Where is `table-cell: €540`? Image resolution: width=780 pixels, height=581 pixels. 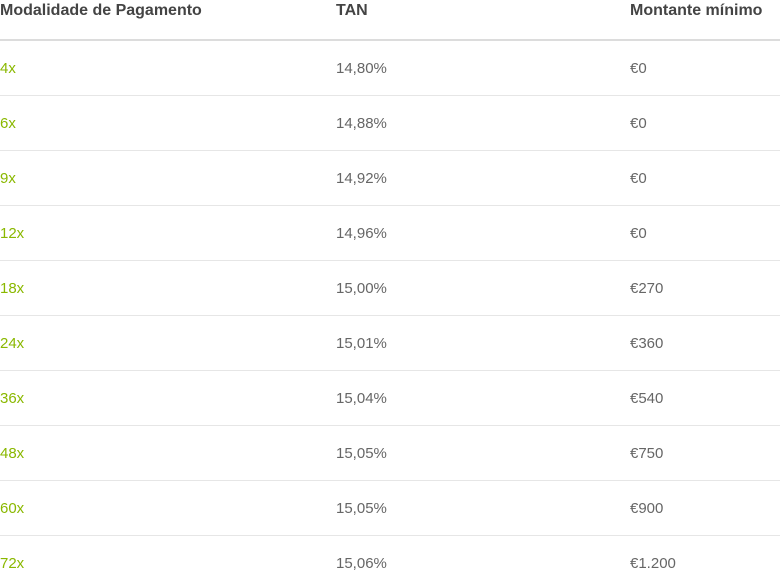 table-cell: €540 is located at coordinates (647, 398).